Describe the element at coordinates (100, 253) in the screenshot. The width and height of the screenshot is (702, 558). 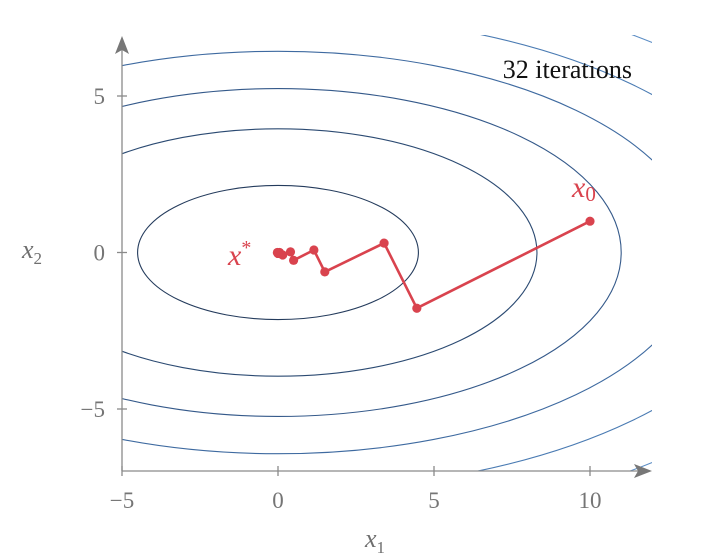
I see `y-tick-label: 0` at that location.